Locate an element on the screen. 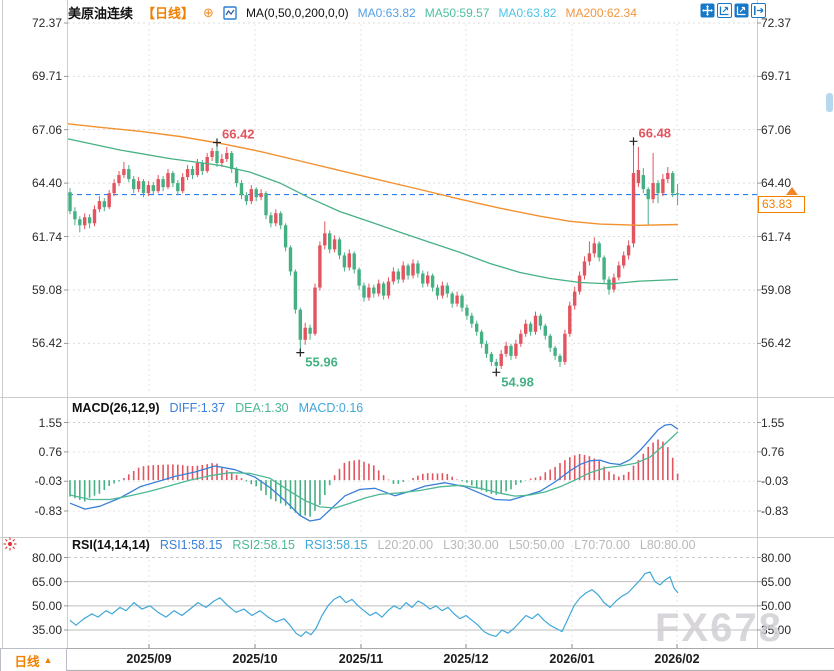  low-annotation: 55.96 is located at coordinates (321, 362).